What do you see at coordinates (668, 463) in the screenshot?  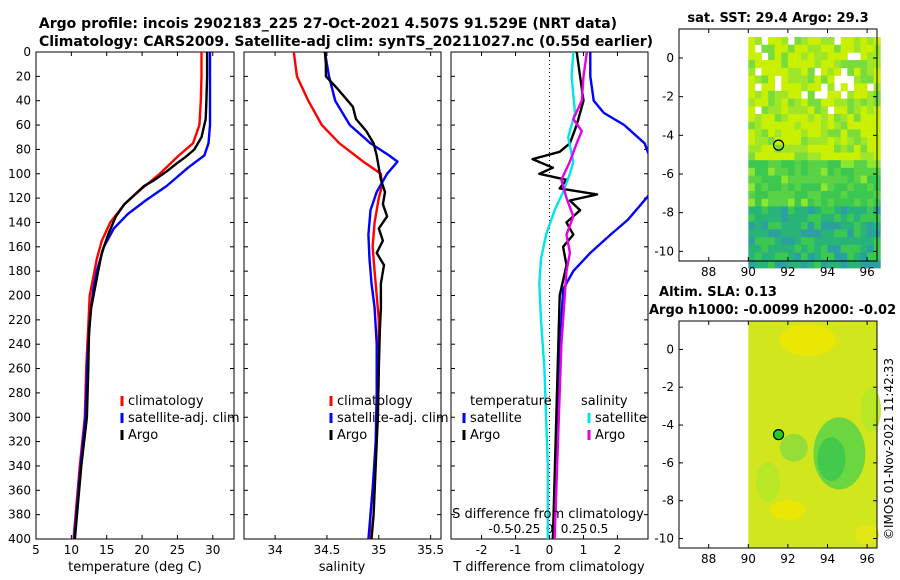 I see `map-y-label: -6` at bounding box center [668, 463].